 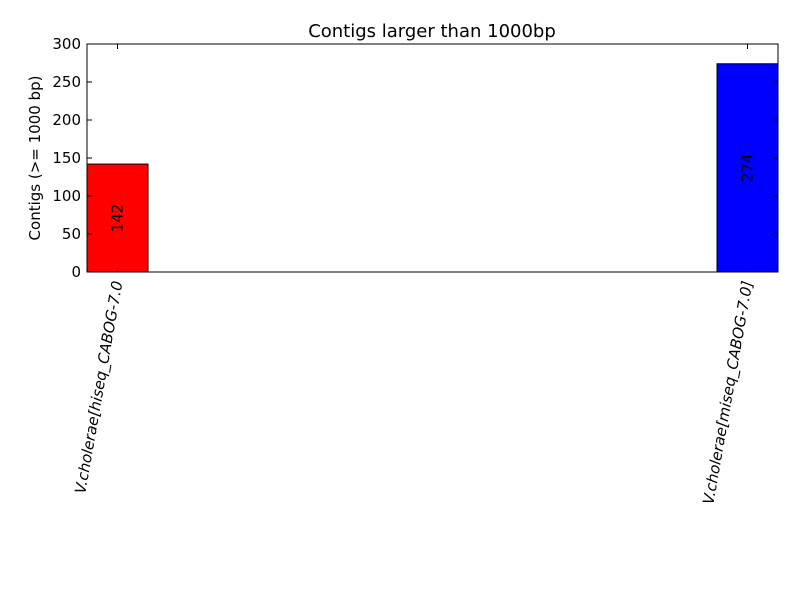 What do you see at coordinates (66, 158) in the screenshot?
I see `y-tick-label: 150` at bounding box center [66, 158].